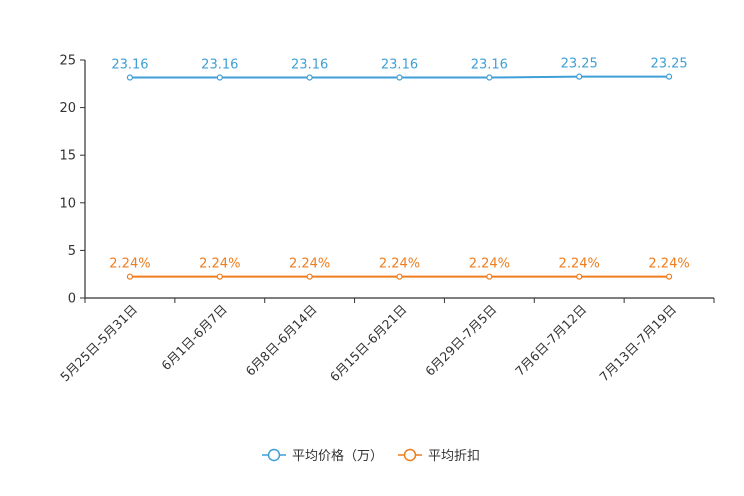  What do you see at coordinates (460, 340) in the screenshot?
I see `x-tick-label: 6月29日-7月5日` at bounding box center [460, 340].